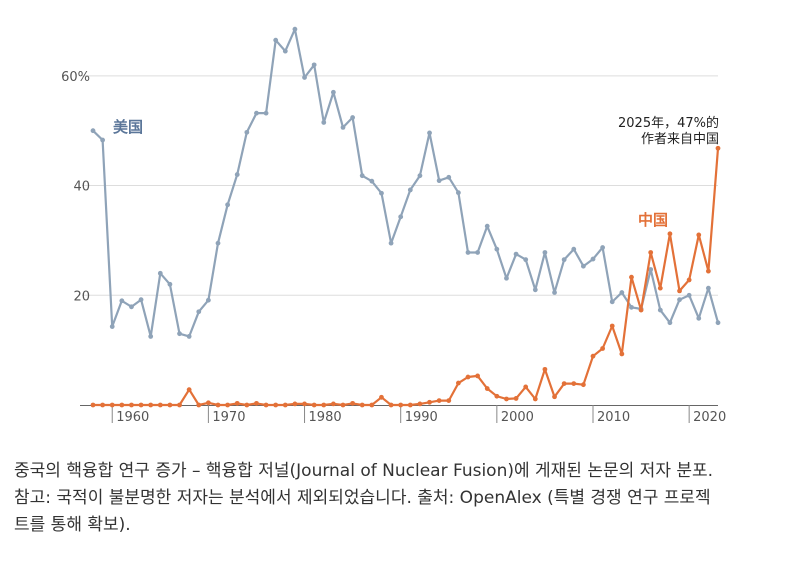 Image resolution: width=793 pixels, height=561 pixels. What do you see at coordinates (680, 139) in the screenshot?
I see `annotation-line: 作者来自中国` at bounding box center [680, 139].